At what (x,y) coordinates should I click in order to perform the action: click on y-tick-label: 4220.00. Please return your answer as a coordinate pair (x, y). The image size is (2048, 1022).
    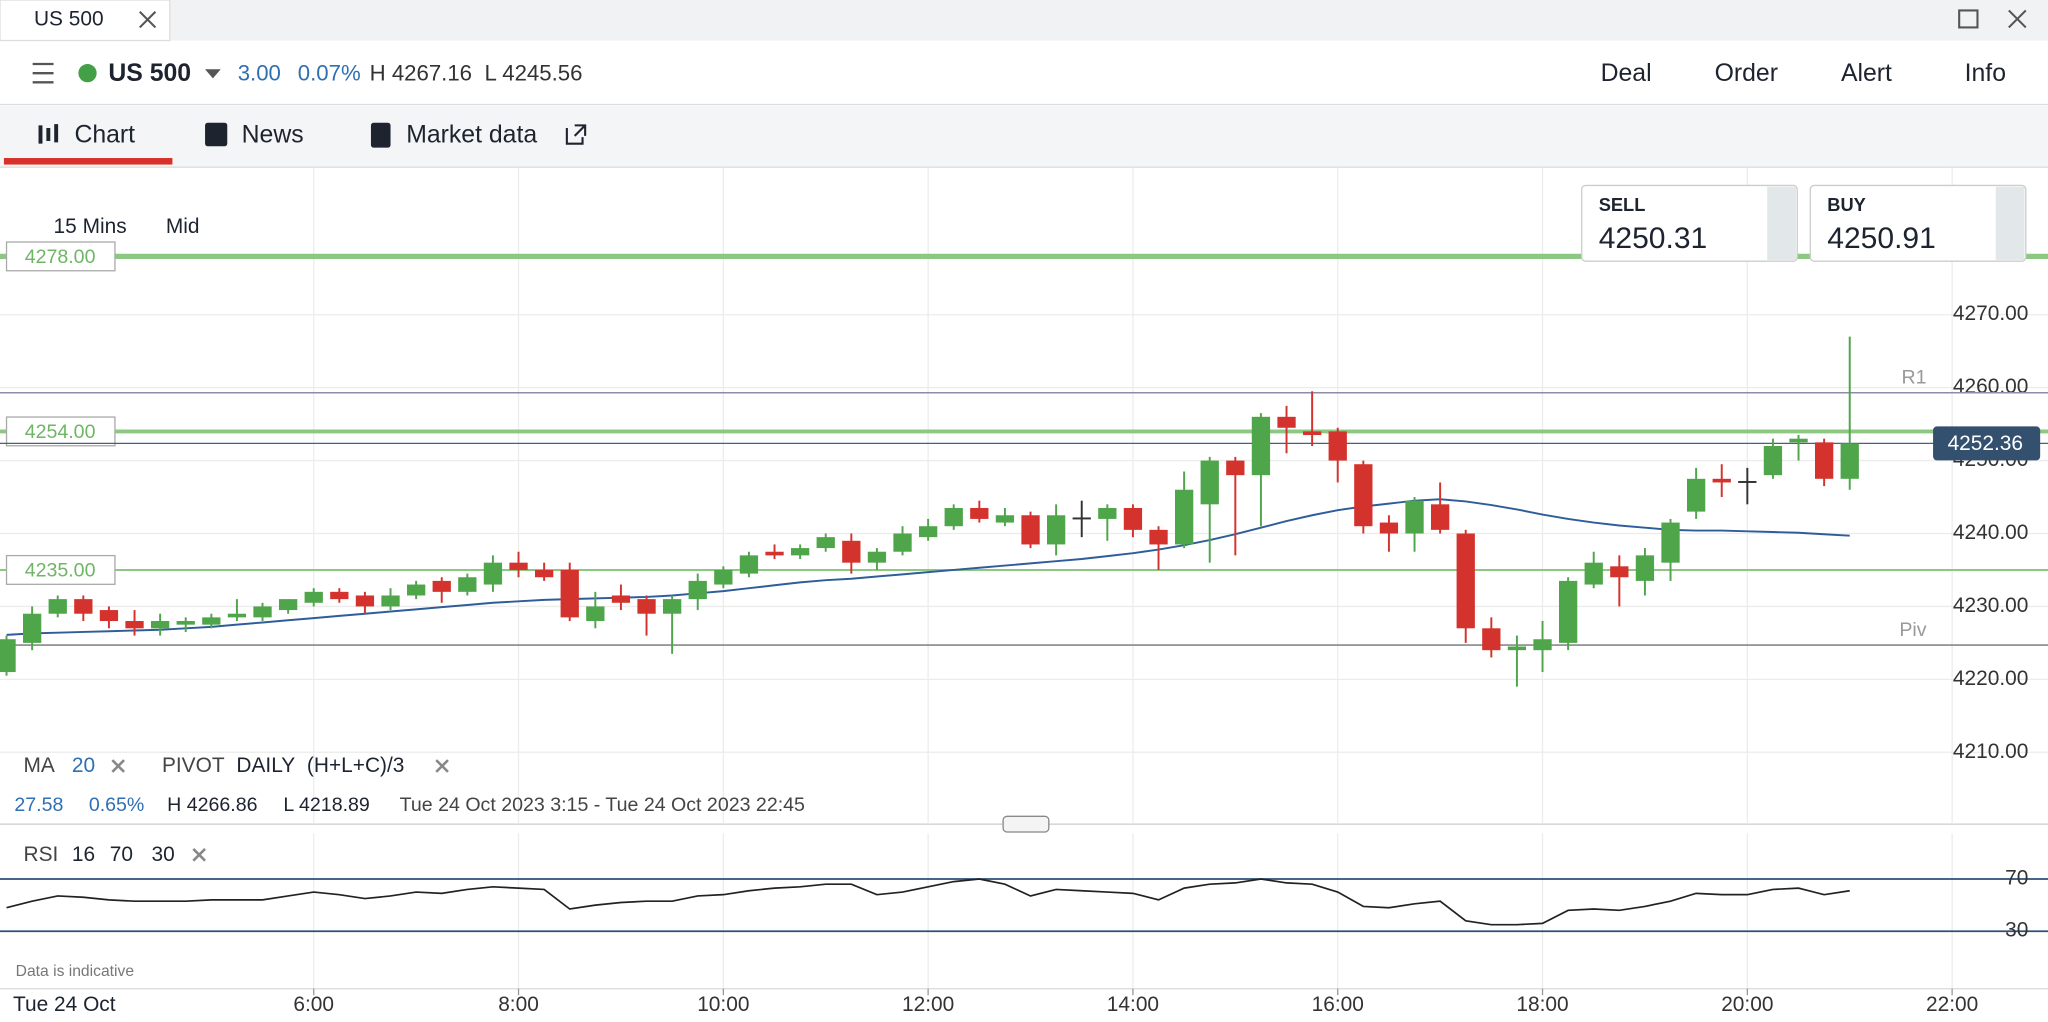
    Looking at the image, I should click on (1990, 678).